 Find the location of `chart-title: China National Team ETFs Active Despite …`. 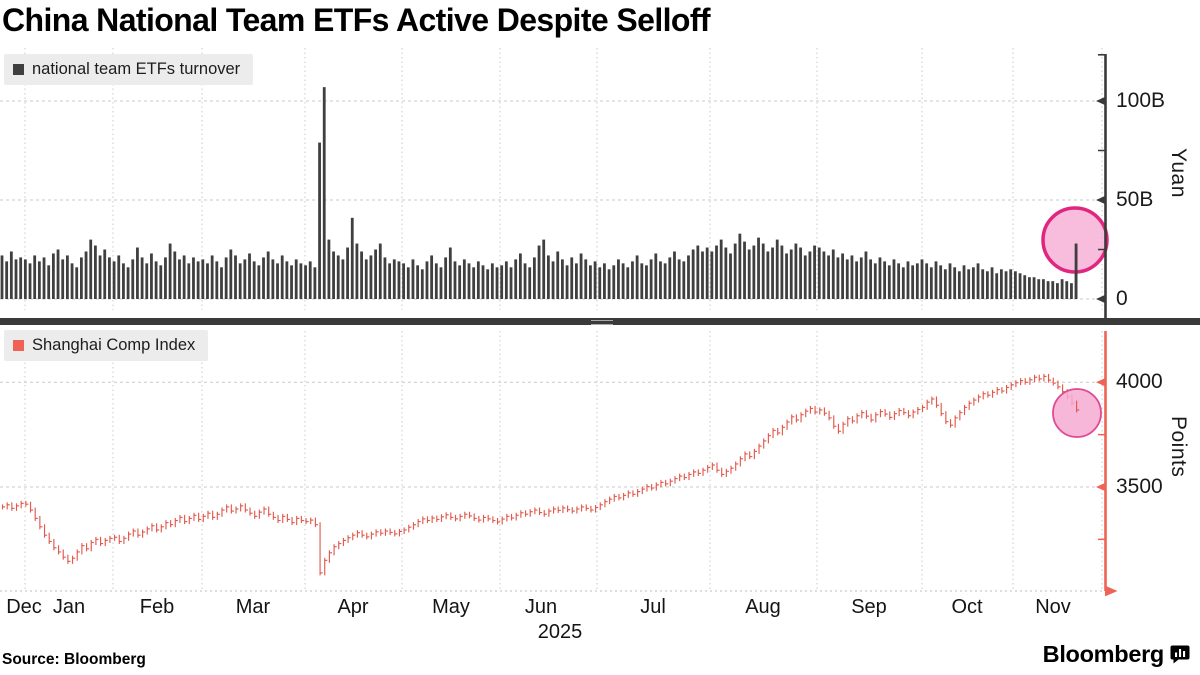

chart-title: China National Team ETFs Active Despite … is located at coordinates (356, 20).